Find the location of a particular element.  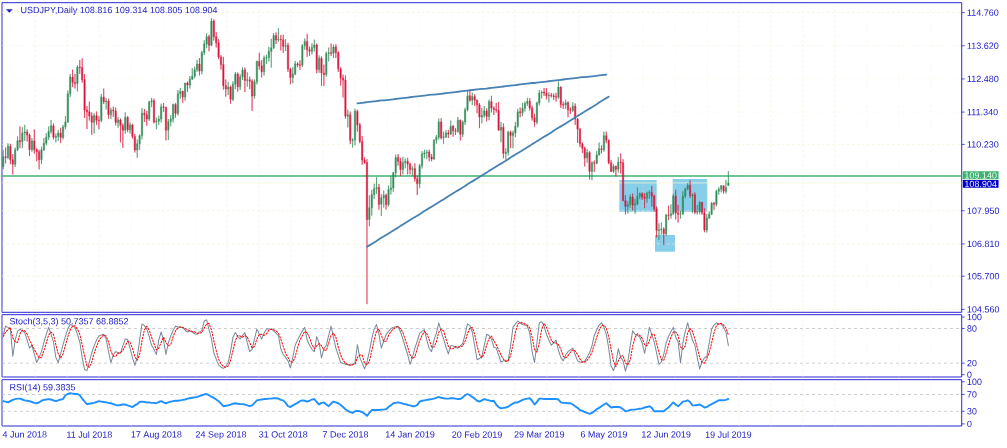

x-tick-label: 19 Jul 2019 is located at coordinates (728, 434).